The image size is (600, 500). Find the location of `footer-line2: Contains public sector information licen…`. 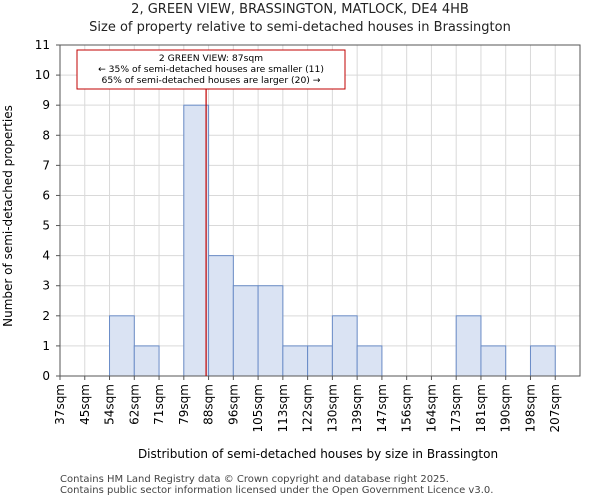

footer-line2: Contains public sector information licen… is located at coordinates (277, 490).